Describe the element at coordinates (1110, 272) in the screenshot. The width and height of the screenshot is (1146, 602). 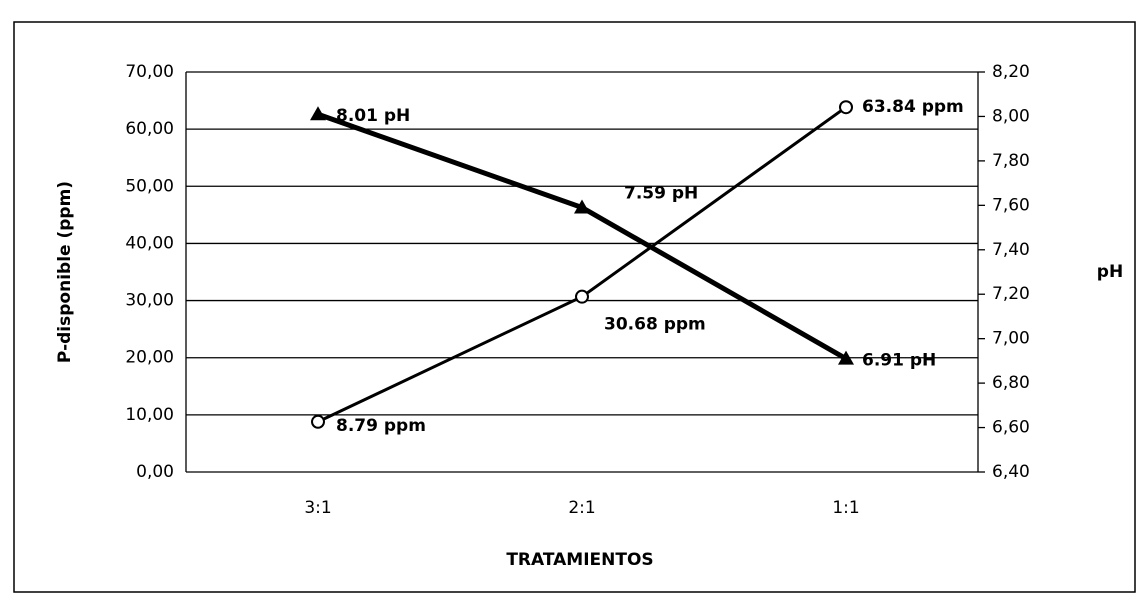
I see `y2-axis-label: pH` at that location.